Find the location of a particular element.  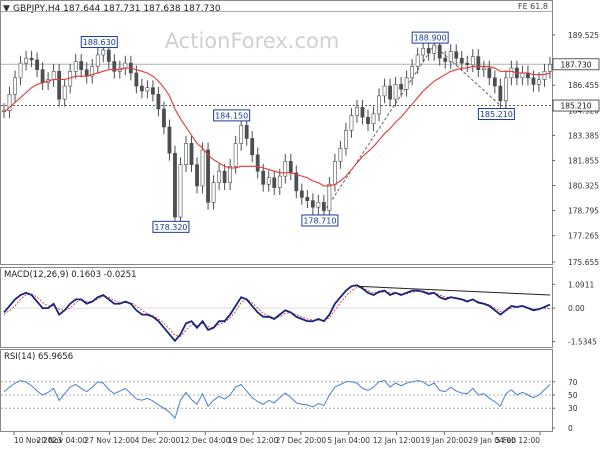

price-y-label: 183.385 is located at coordinates (583, 135).